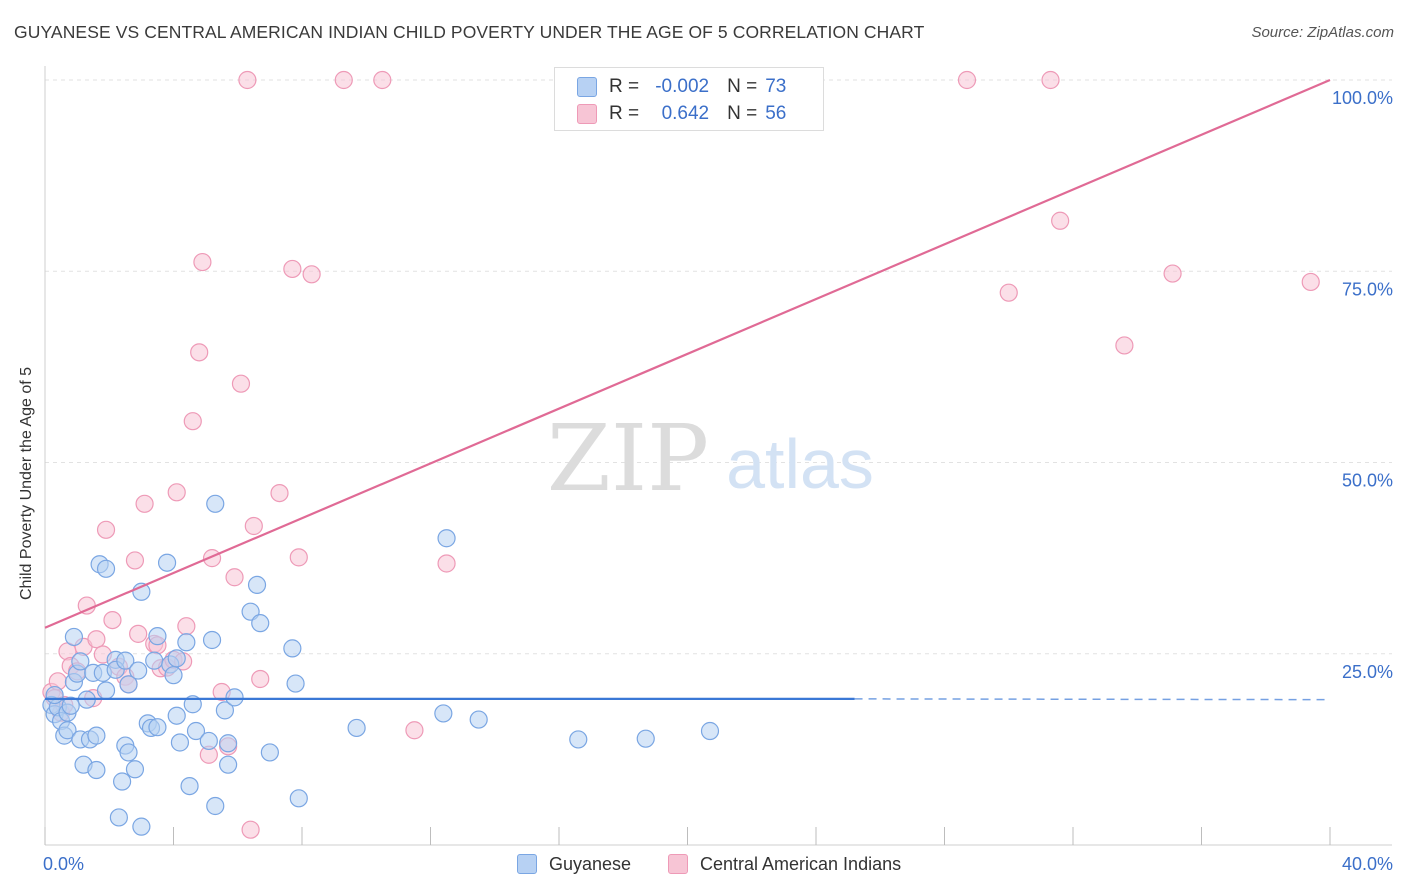 The image size is (1406, 892). Describe the element at coordinates (26, 483) in the screenshot. I see `y-axis-label: Child Poverty Under the Age of 5` at that location.